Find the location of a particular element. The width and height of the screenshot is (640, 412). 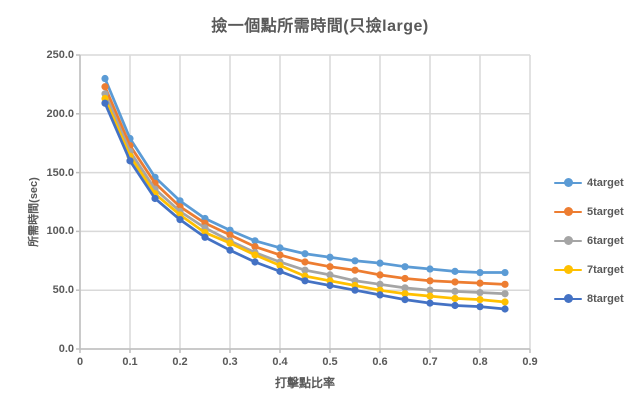

x-tick-label: 0.8 is located at coordinates (480, 362).